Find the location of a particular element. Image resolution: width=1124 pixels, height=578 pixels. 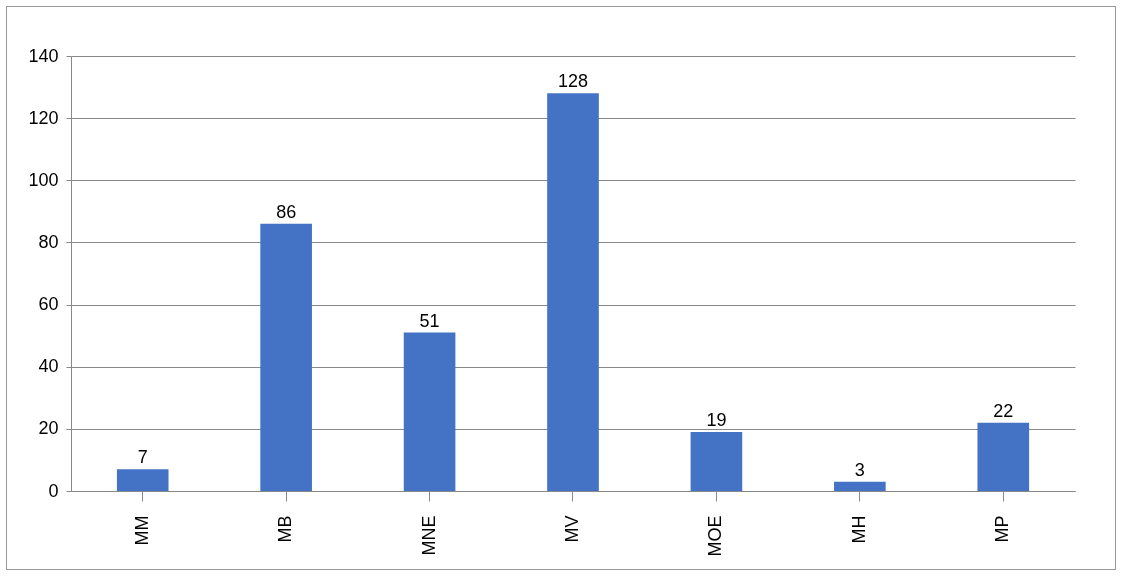

data-label: 128 is located at coordinates (573, 81).